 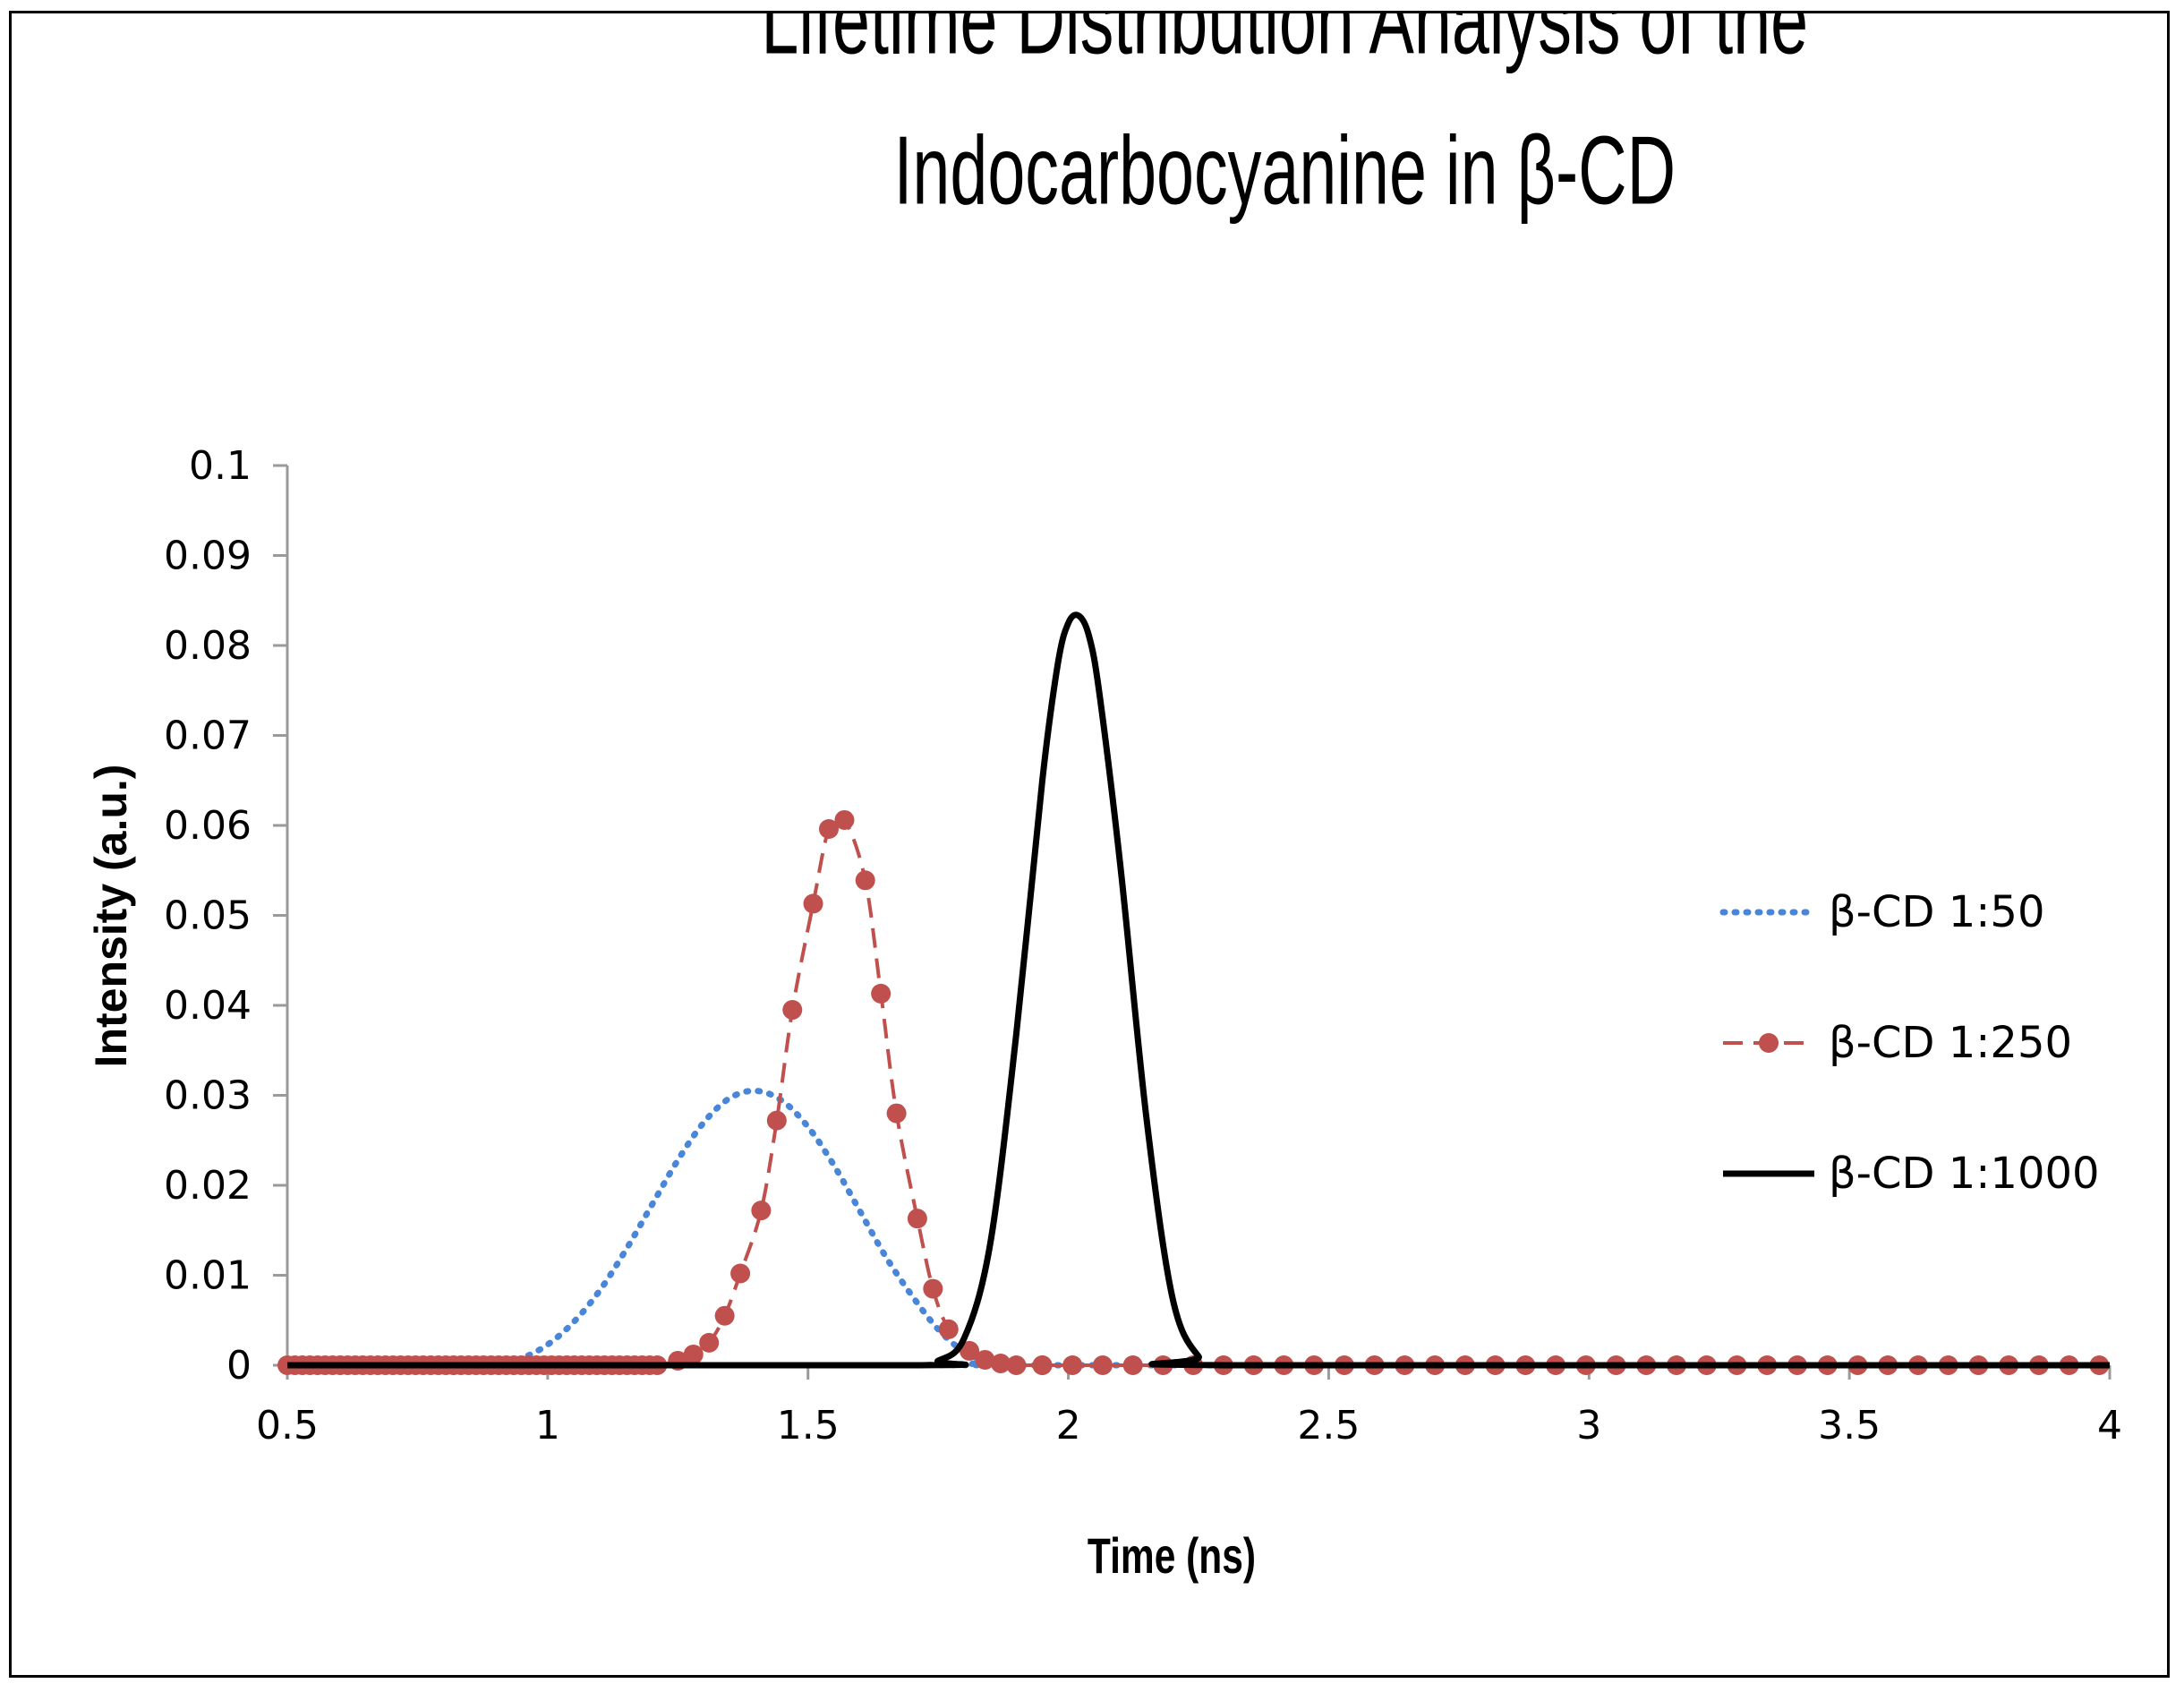 I want to click on y-tick-label: 0.07, so click(x=208, y=736).